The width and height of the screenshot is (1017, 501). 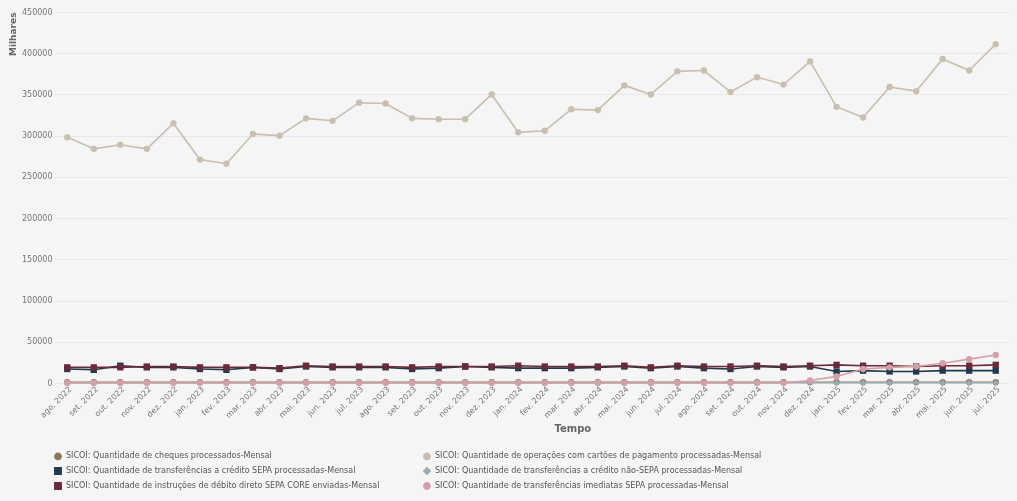 What do you see at coordinates (12, 34) in the screenshot?
I see `y-axis-title: Milhares` at bounding box center [12, 34].